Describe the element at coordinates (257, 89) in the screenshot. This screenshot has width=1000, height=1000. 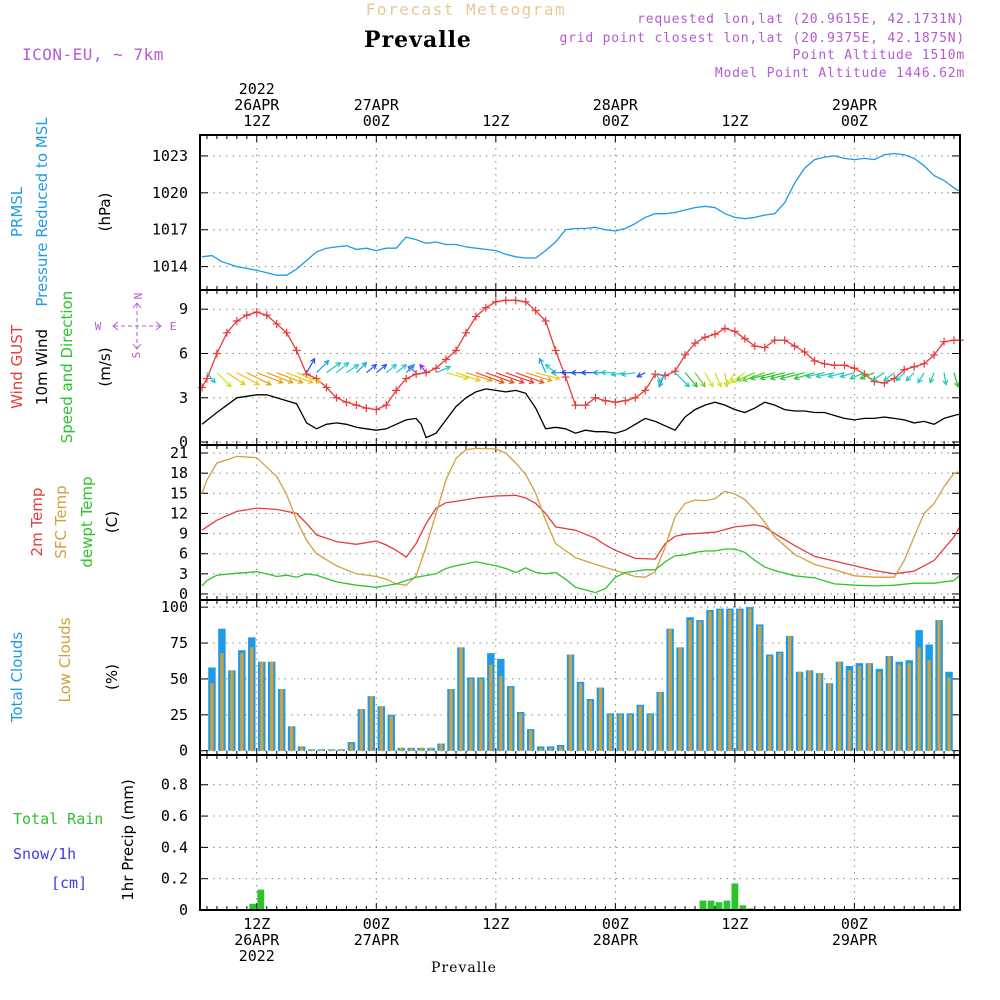
I see `top-time-label: 2022` at that location.